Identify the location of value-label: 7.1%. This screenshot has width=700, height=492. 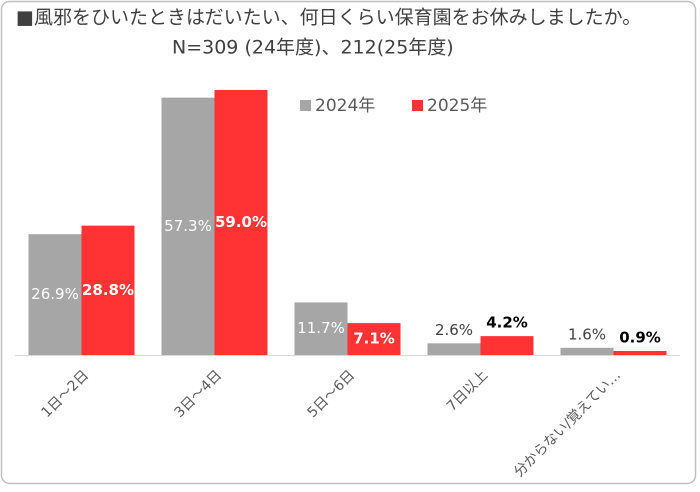
(374, 339).